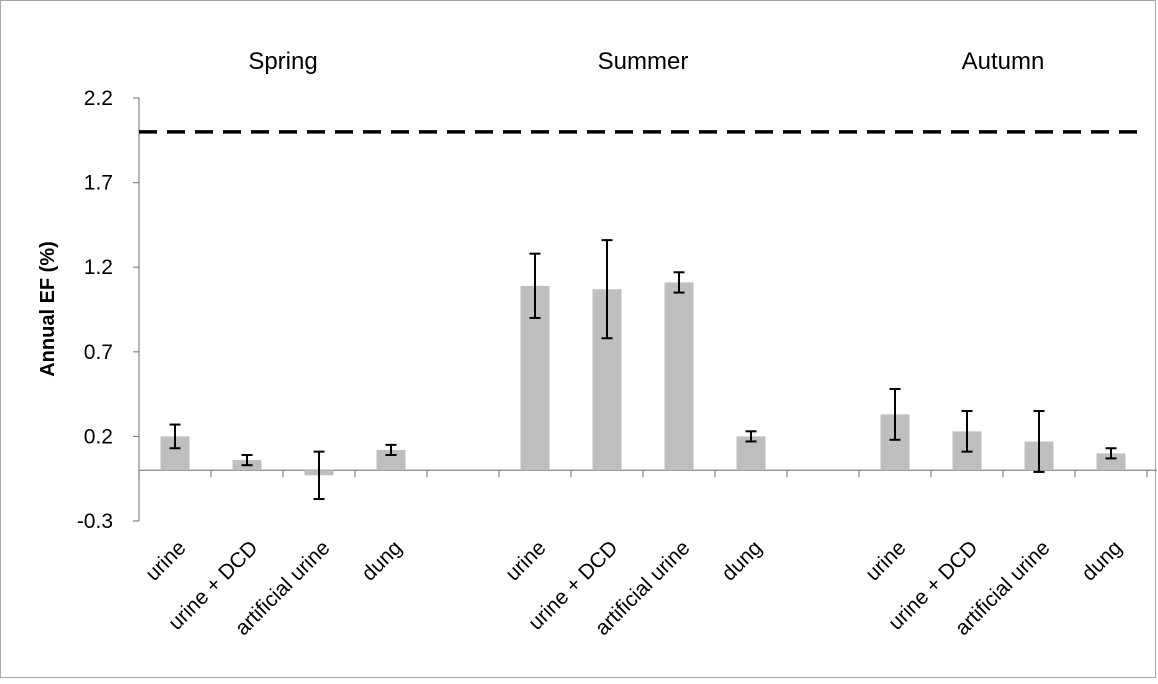  Describe the element at coordinates (98, 267) in the screenshot. I see `y-tick-label: 1.2` at that location.